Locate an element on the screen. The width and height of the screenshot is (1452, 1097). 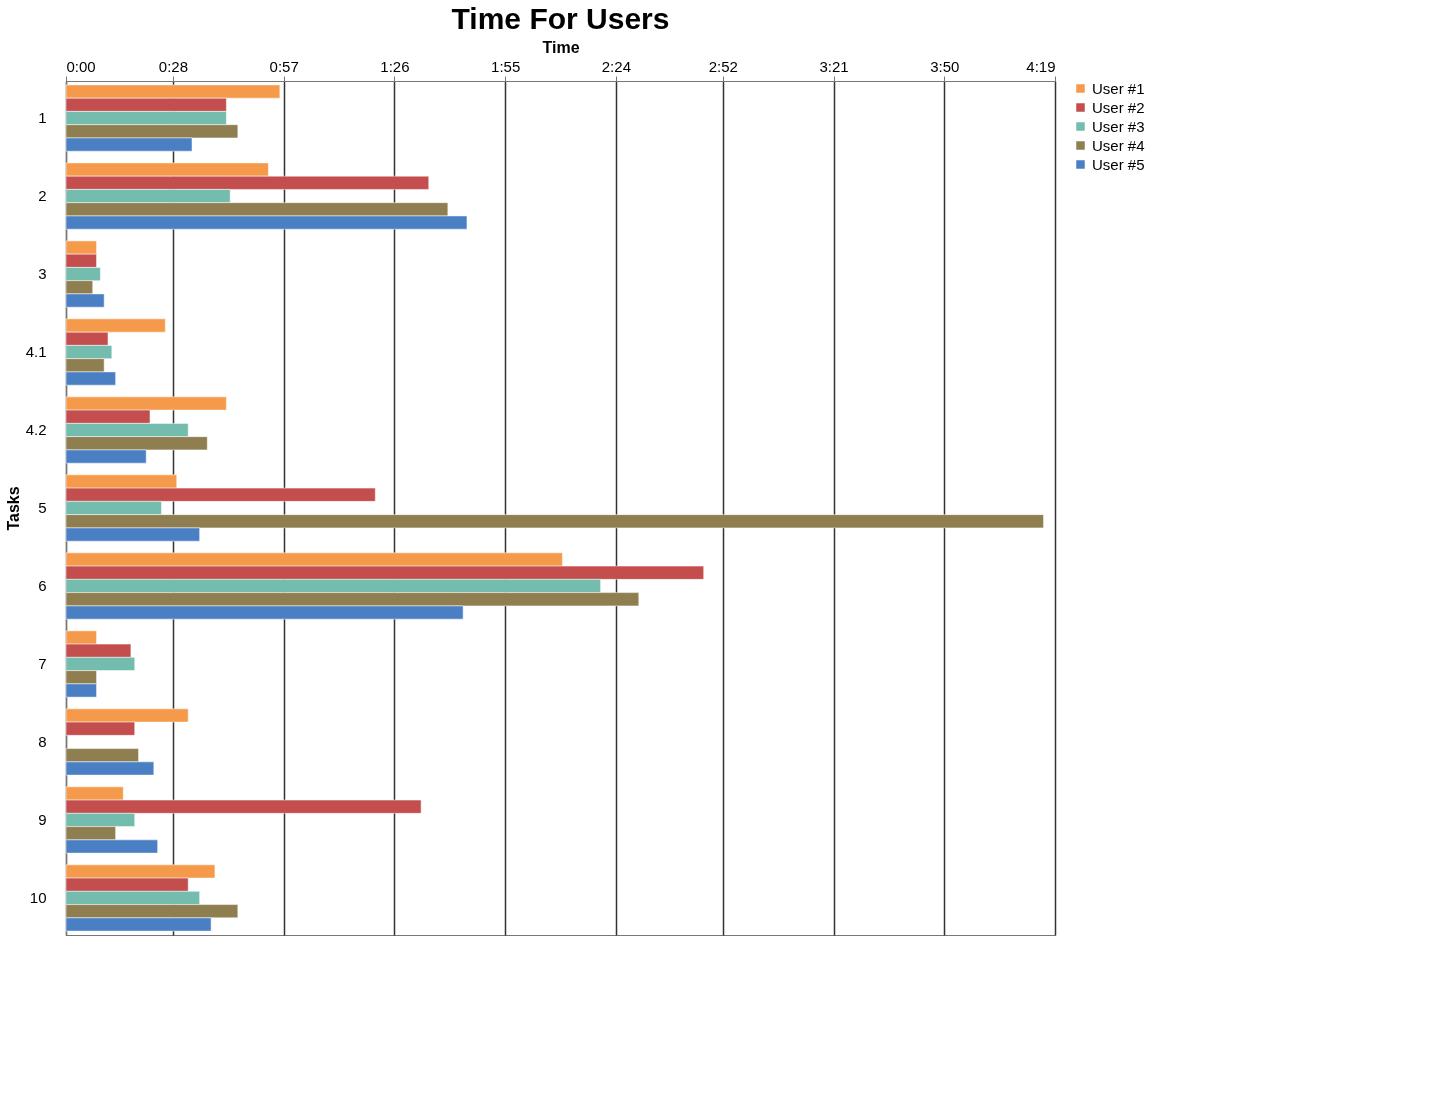
y-tick-label: 10 is located at coordinates (38, 897).